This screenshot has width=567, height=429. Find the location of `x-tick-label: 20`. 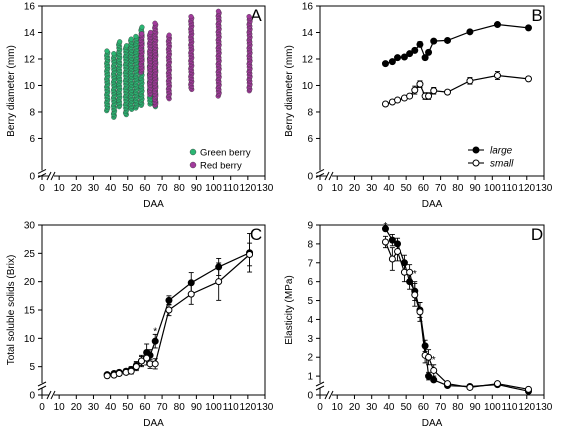

x-tick-label: 20 is located at coordinates (355, 188).